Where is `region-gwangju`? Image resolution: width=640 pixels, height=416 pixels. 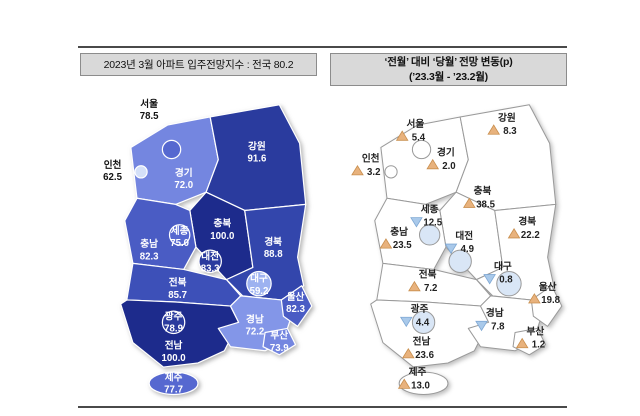
region-gwangju is located at coordinates (173, 322).